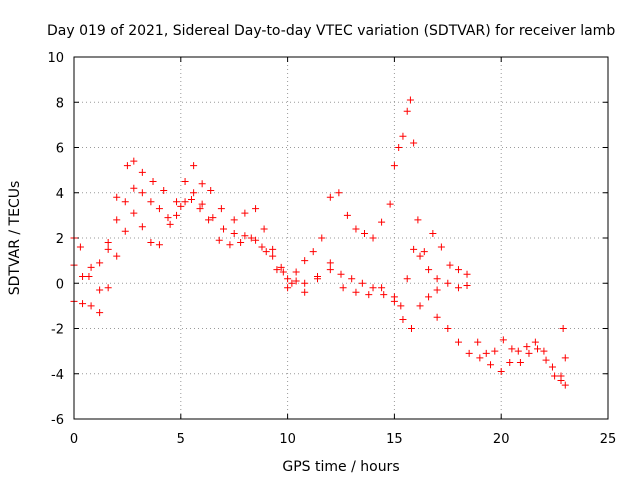  What do you see at coordinates (501, 346) in the screenshot?
I see `series-late-track-A` at bounding box center [501, 346].